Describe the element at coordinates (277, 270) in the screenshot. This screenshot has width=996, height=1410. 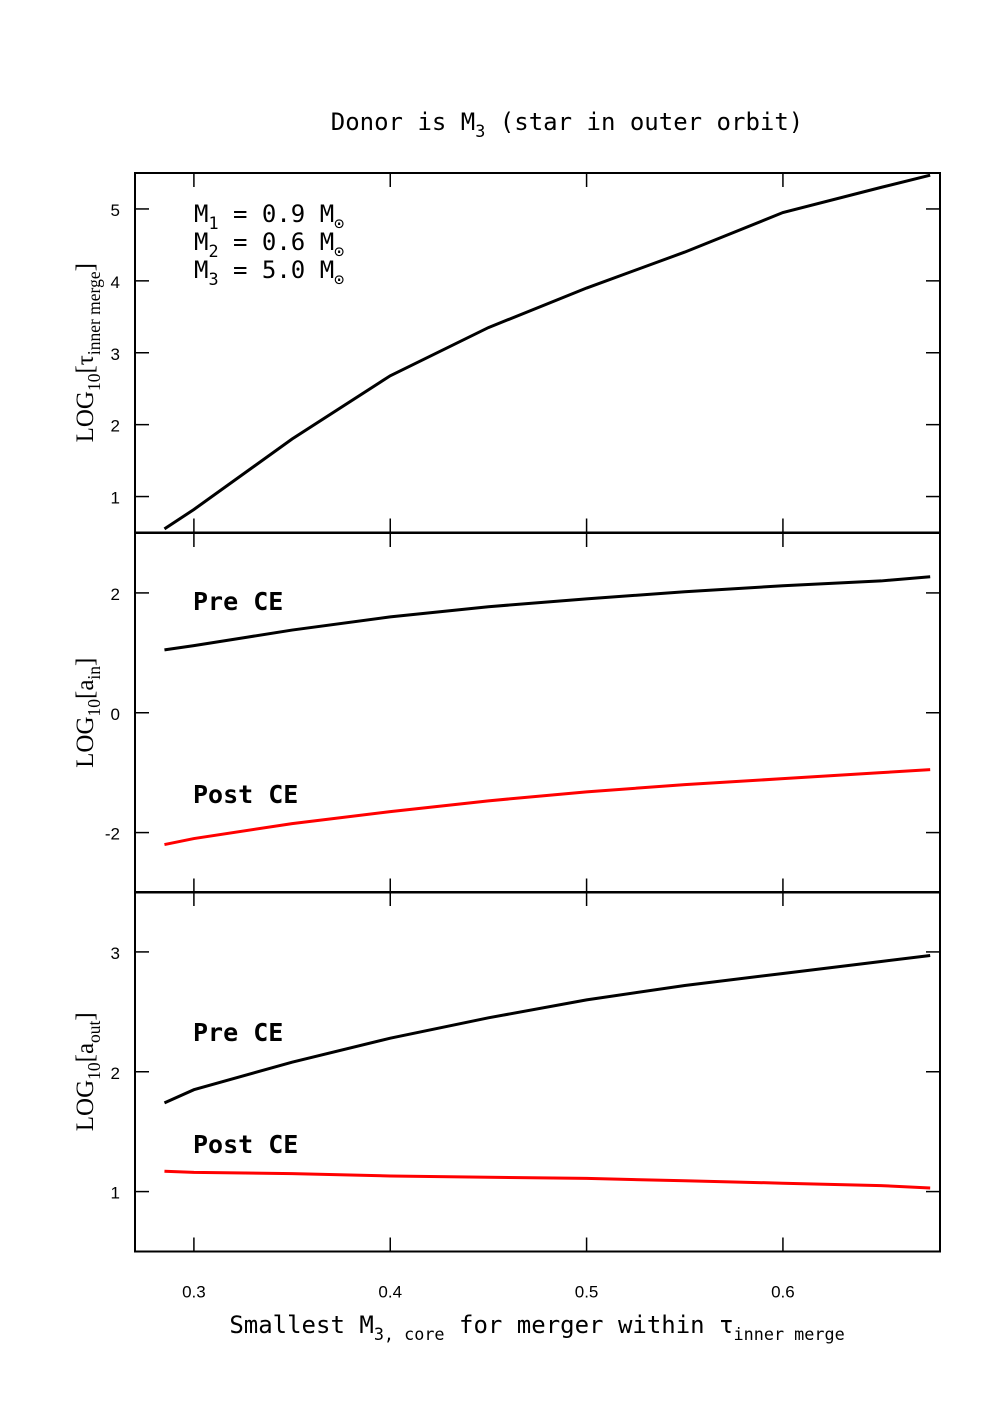
I see `text-part: = 5.0 M` at that location.